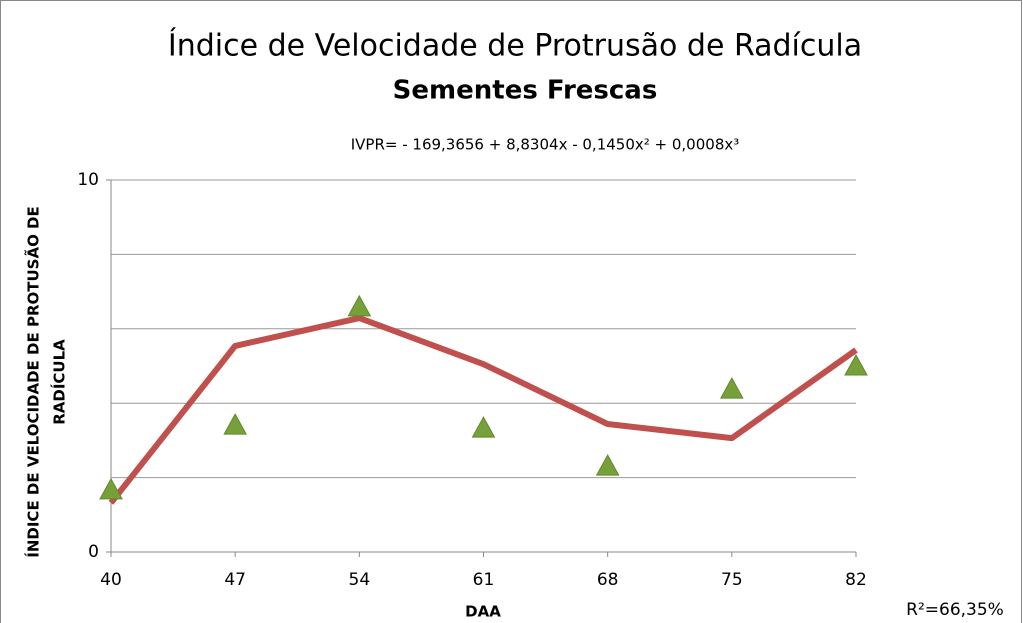  What do you see at coordinates (484, 580) in the screenshot?
I see `x-tick-label: 61` at bounding box center [484, 580].